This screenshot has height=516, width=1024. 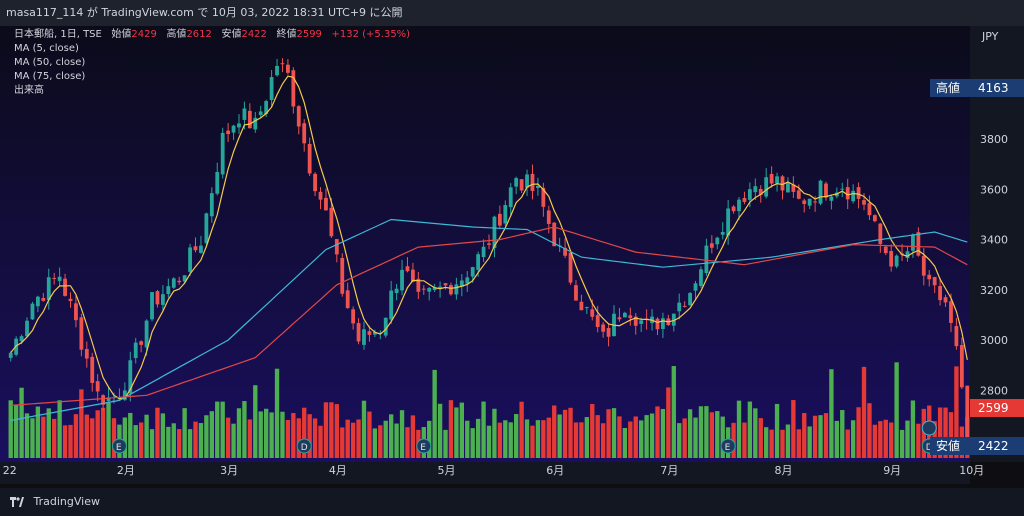 What do you see at coordinates (58, 34) in the screenshot?
I see `symbol-title: 日本郵船, 1日, TSE` at bounding box center [58, 34].